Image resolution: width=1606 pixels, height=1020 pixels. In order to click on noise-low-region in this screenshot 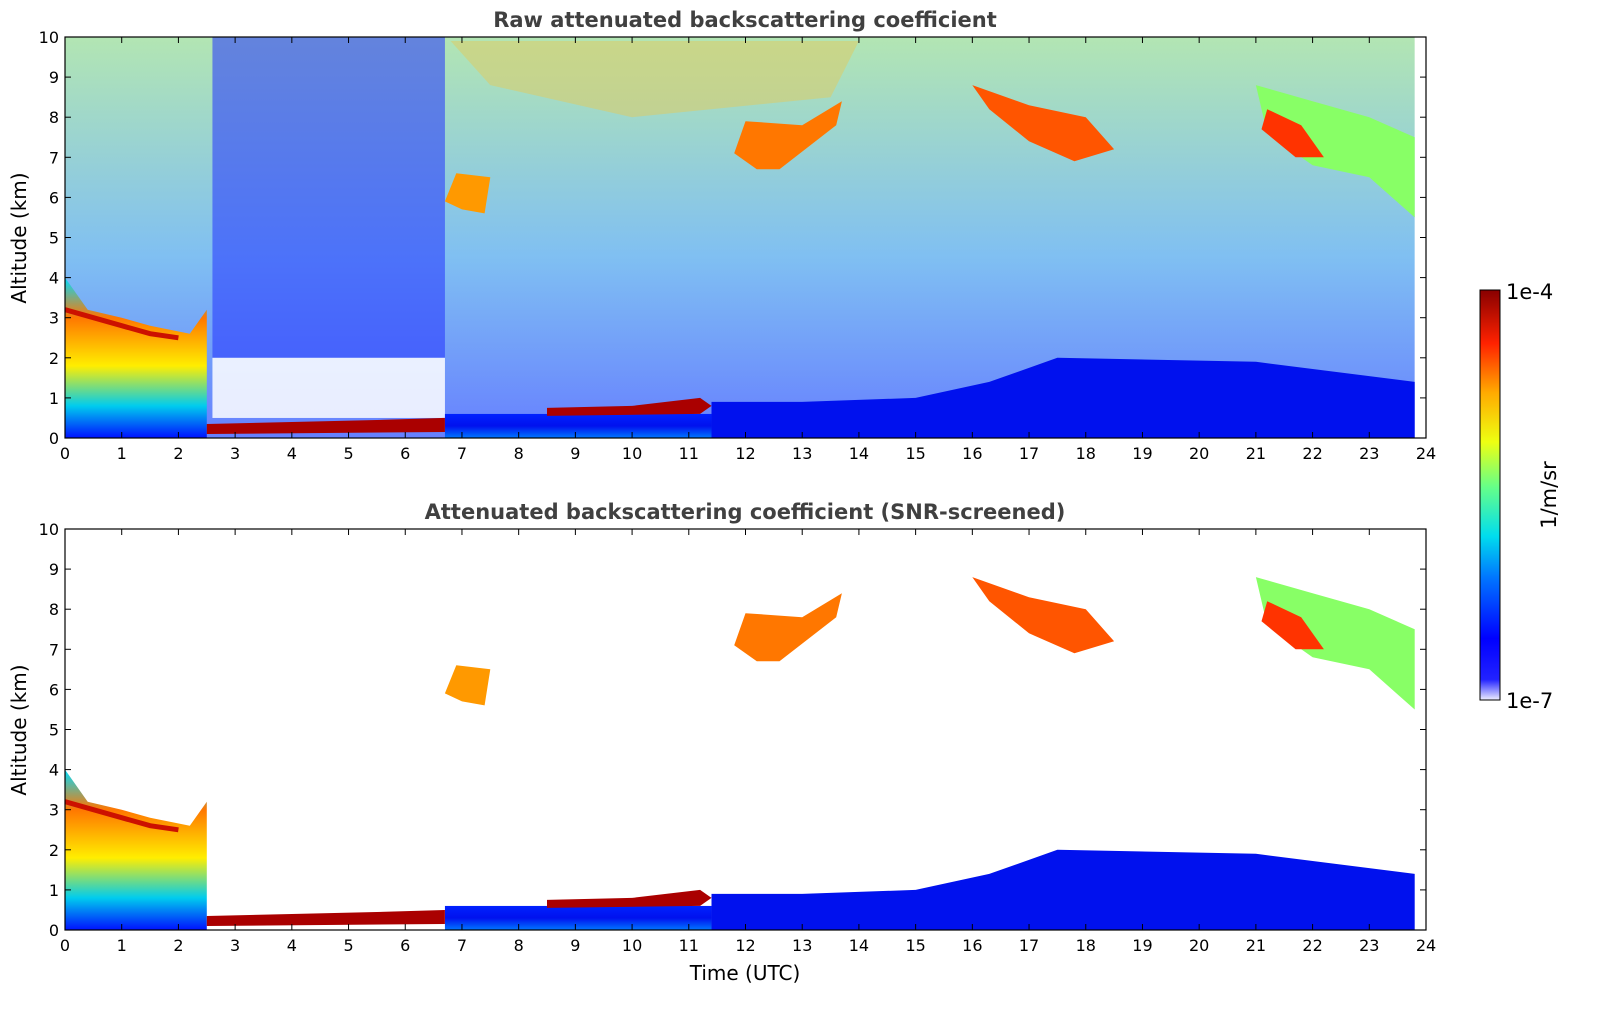, I will do `click(328, 197)`.